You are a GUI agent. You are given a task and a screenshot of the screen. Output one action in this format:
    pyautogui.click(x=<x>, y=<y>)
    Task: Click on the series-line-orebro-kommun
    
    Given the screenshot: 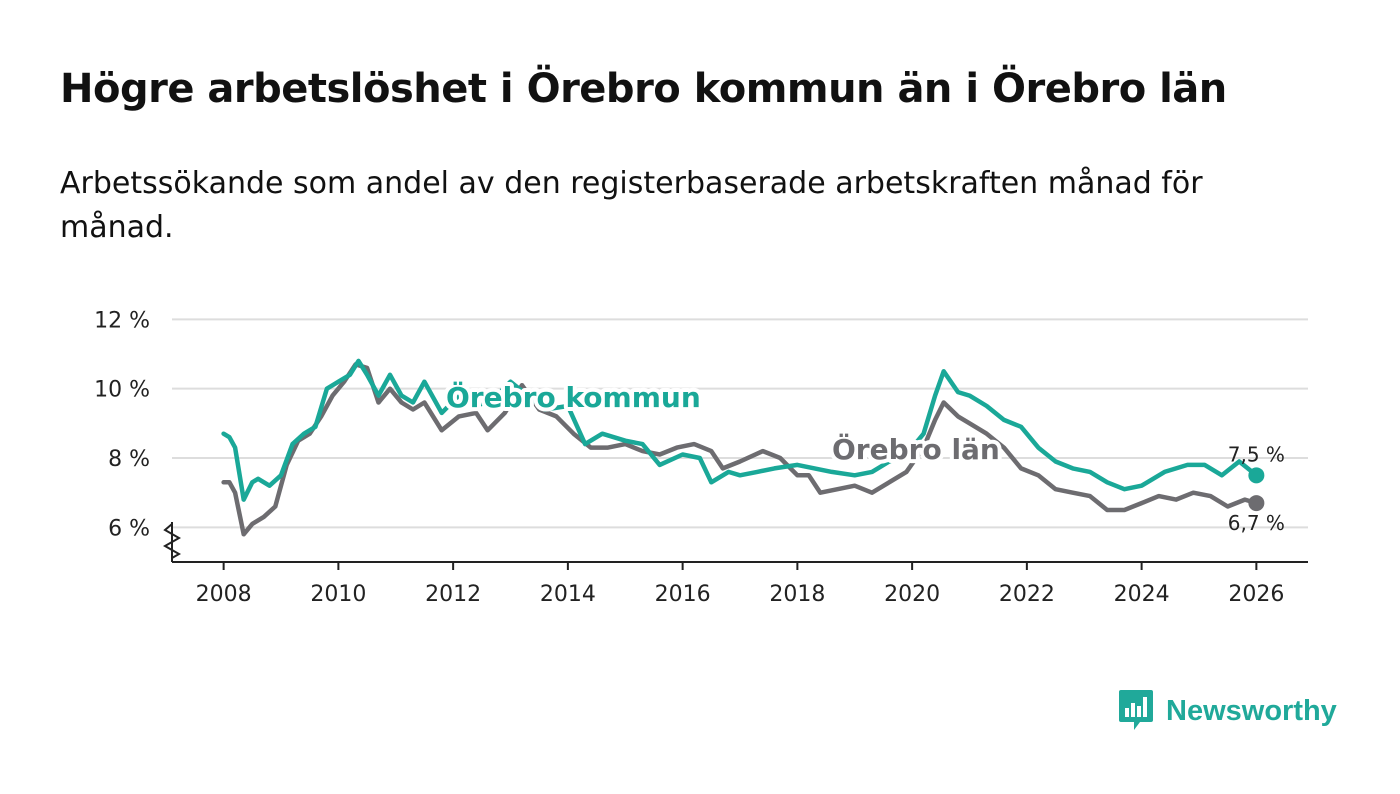 What is the action you would take?
    pyautogui.click(x=740, y=430)
    